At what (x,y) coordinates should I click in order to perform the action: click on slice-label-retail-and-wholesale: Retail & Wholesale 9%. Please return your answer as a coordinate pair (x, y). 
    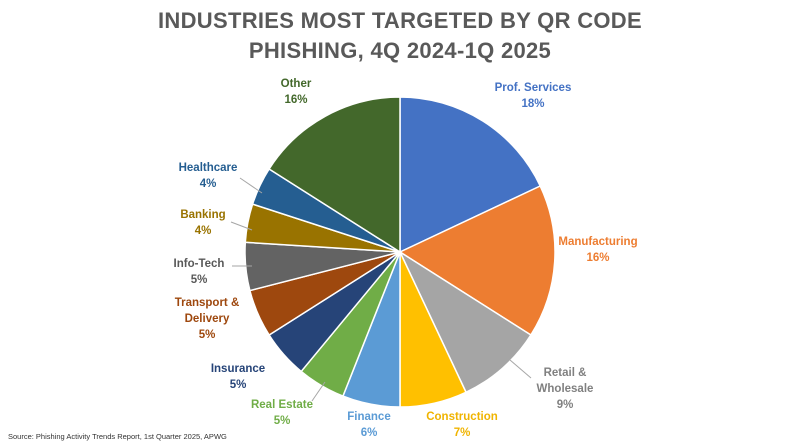
    Looking at the image, I should click on (565, 389).